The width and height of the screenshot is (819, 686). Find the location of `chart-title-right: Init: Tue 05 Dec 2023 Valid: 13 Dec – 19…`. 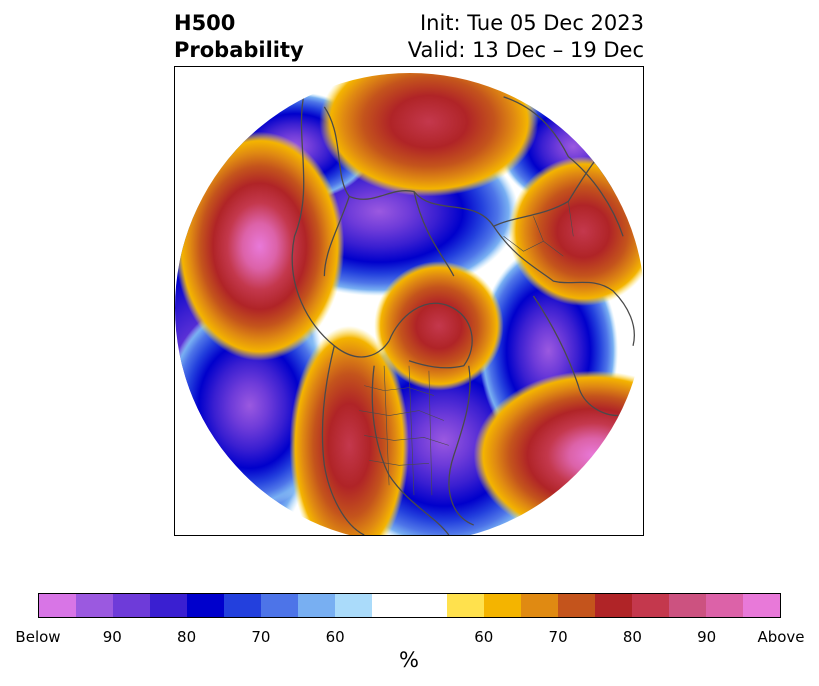

chart-title-right: Init: Tue 05 Dec 2023 Valid: 13 Dec – 19… is located at coordinates (526, 37).